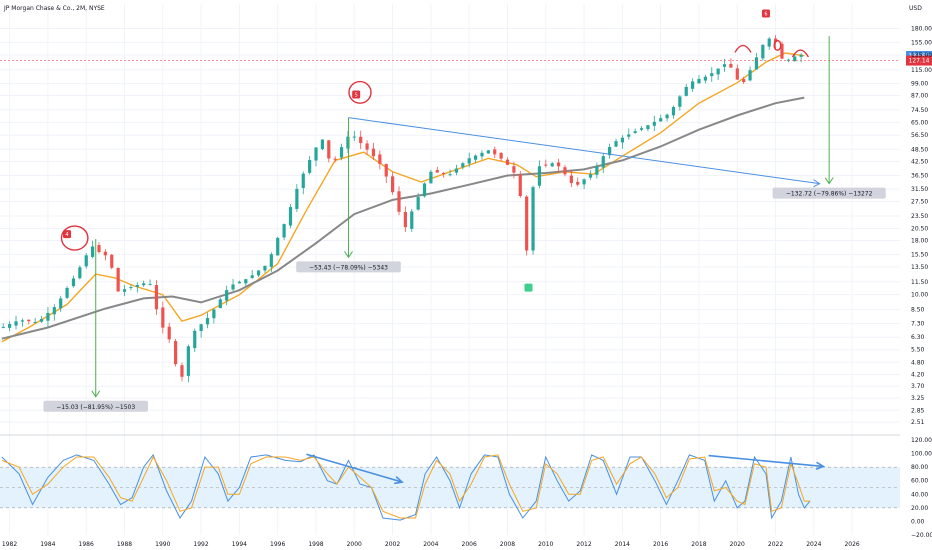  I want to click on y-tick-label: 48.50, so click(919, 149).